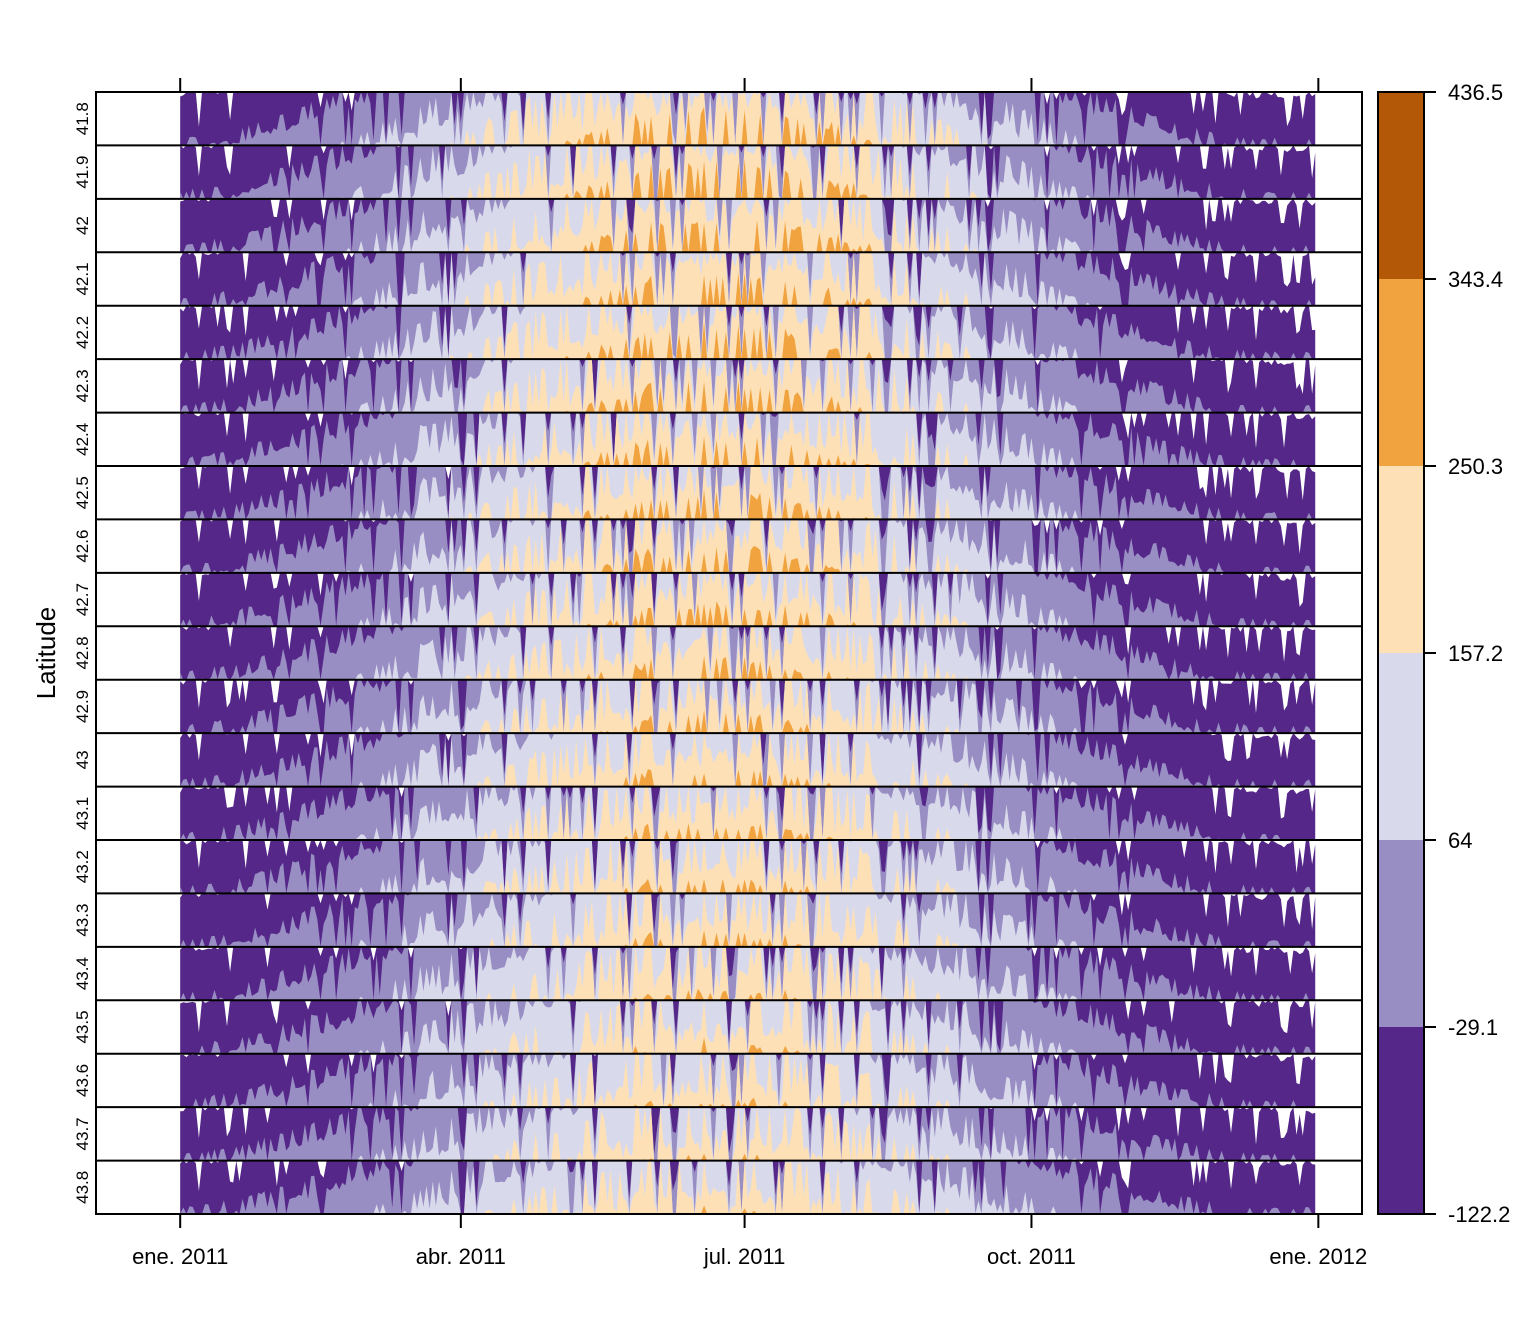 The height and width of the screenshot is (1344, 1536). Describe the element at coordinates (1473, 1027) in the screenshot. I see `colorkey-label: -29.1` at that location.